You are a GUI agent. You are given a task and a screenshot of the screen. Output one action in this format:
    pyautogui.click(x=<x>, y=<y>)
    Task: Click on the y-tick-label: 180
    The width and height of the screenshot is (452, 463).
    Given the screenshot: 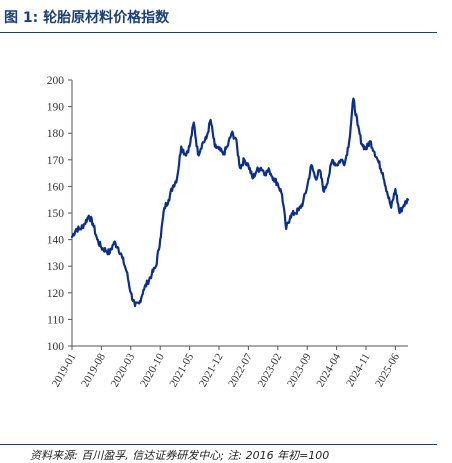 What is the action you would take?
    pyautogui.click(x=56, y=134)
    